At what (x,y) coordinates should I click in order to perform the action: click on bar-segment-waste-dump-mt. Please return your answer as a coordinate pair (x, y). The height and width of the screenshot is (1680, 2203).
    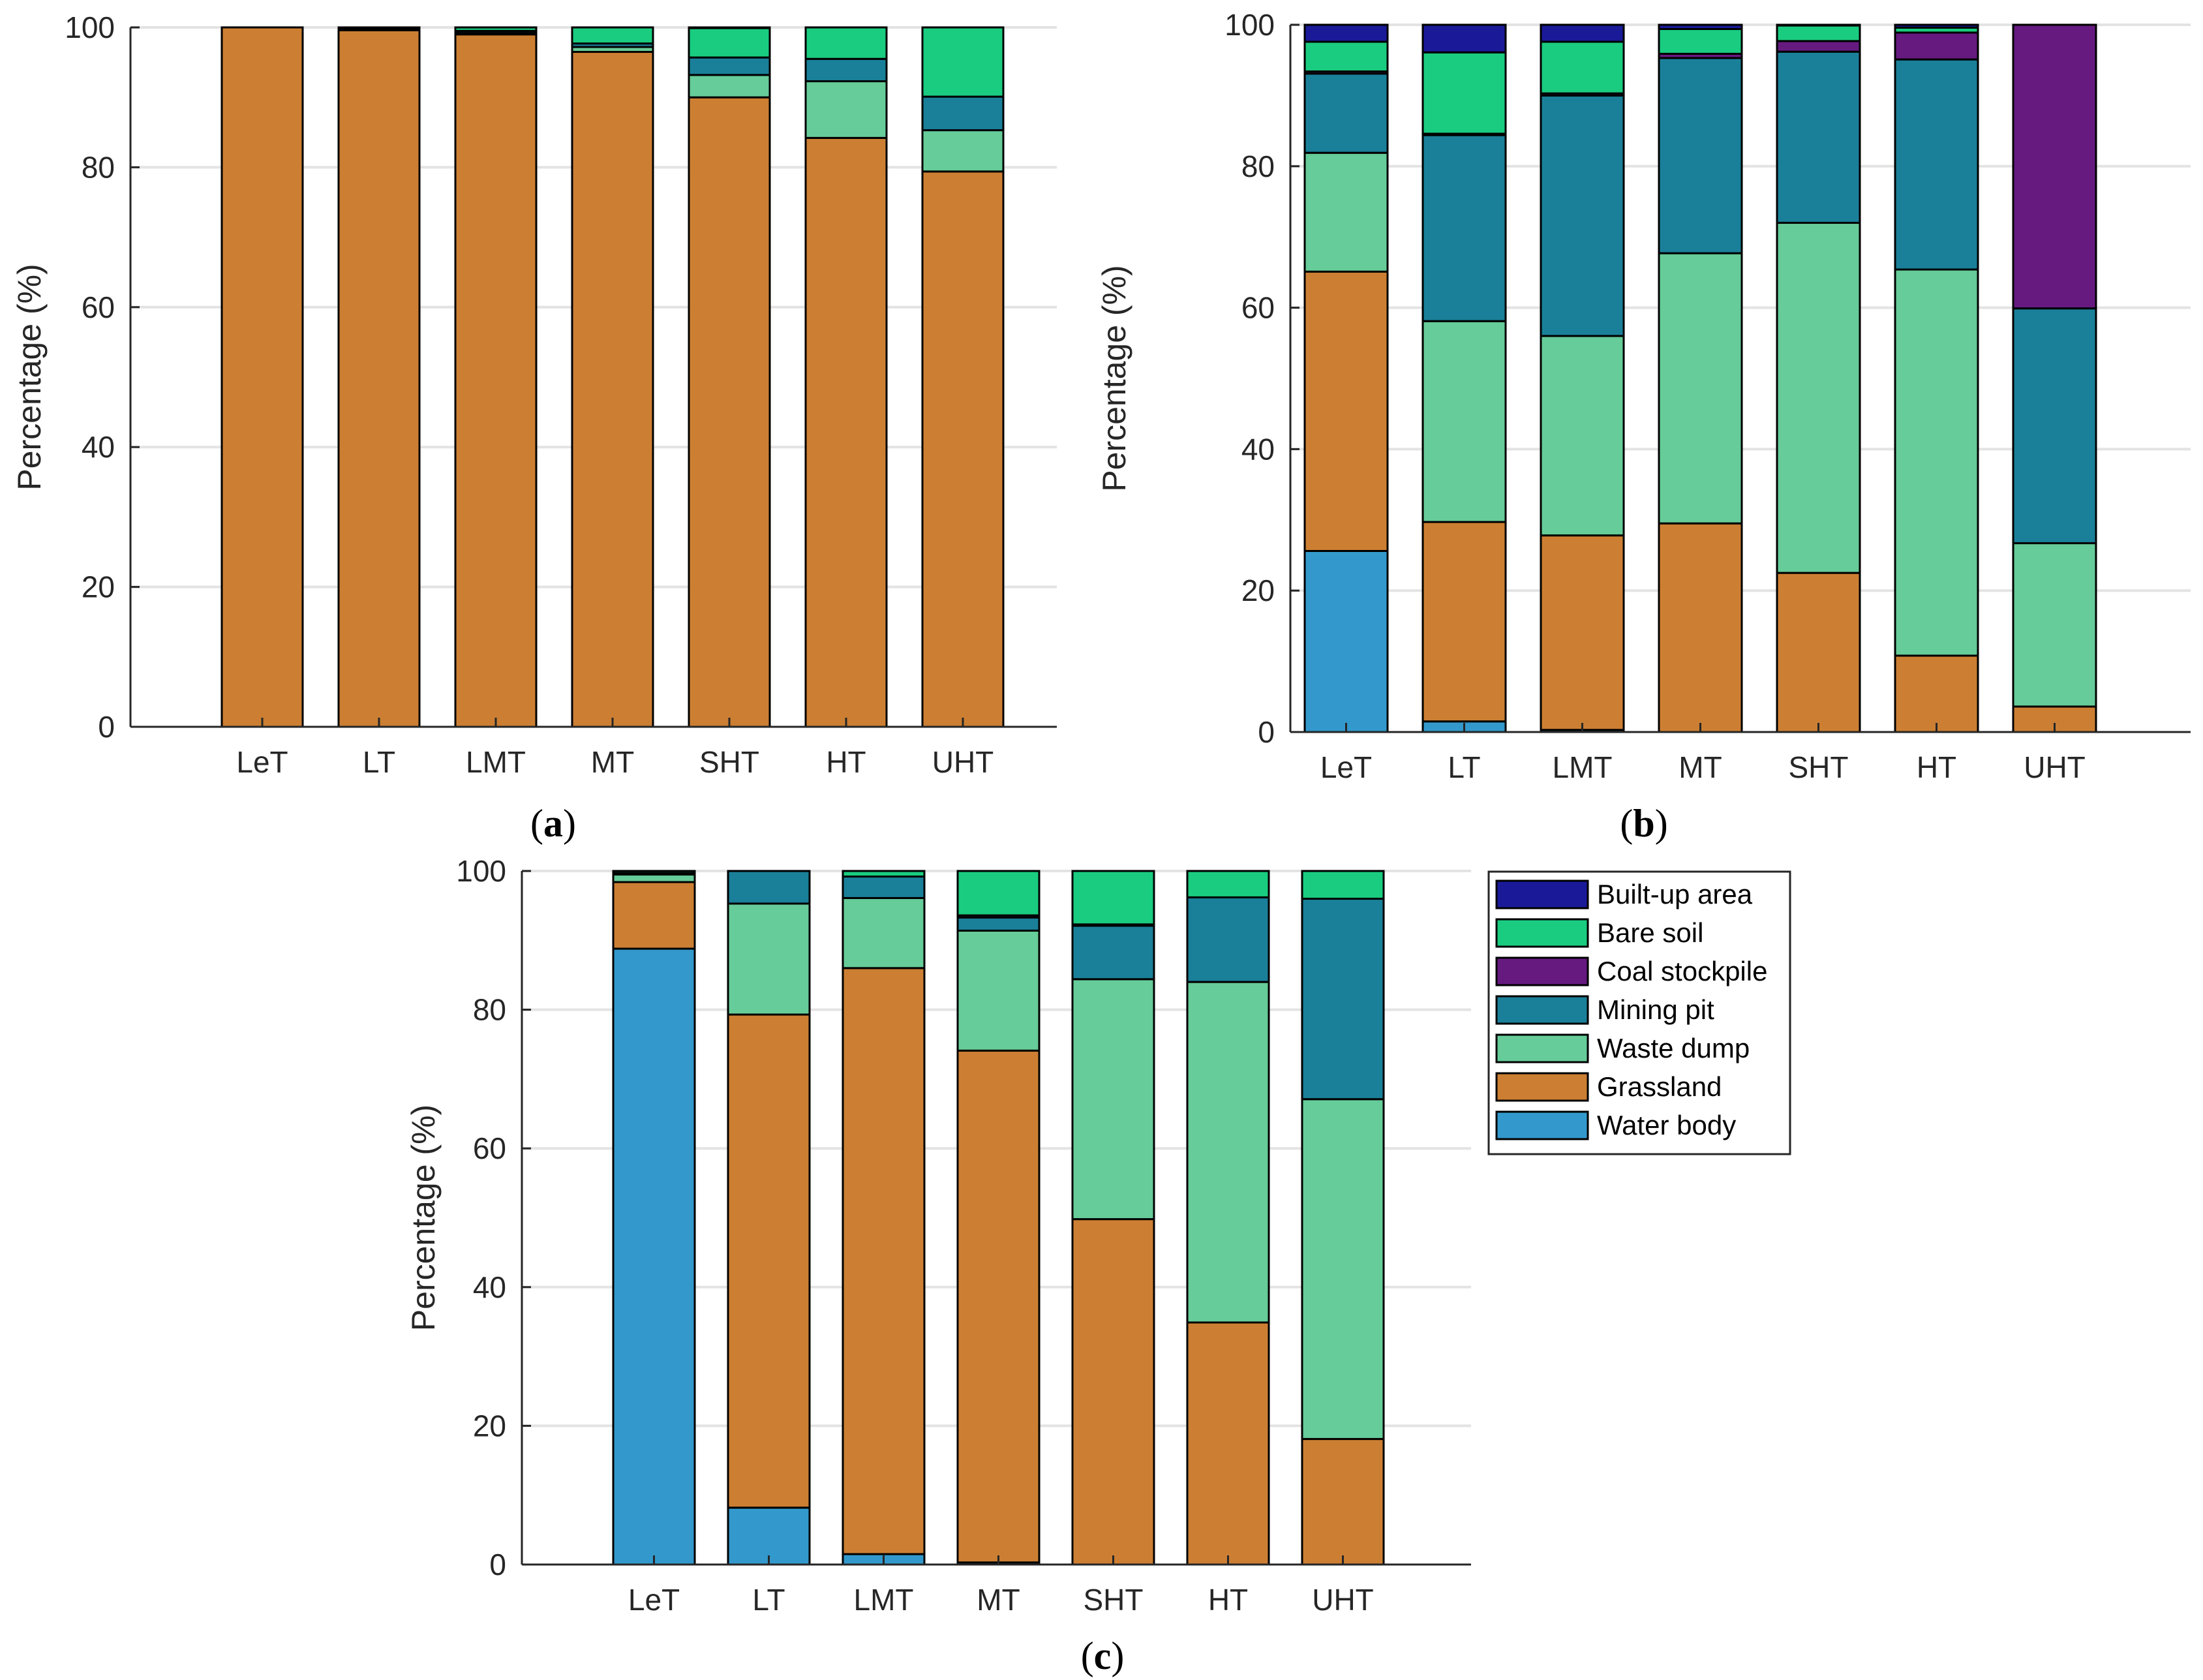
    Looking at the image, I should click on (1700, 388).